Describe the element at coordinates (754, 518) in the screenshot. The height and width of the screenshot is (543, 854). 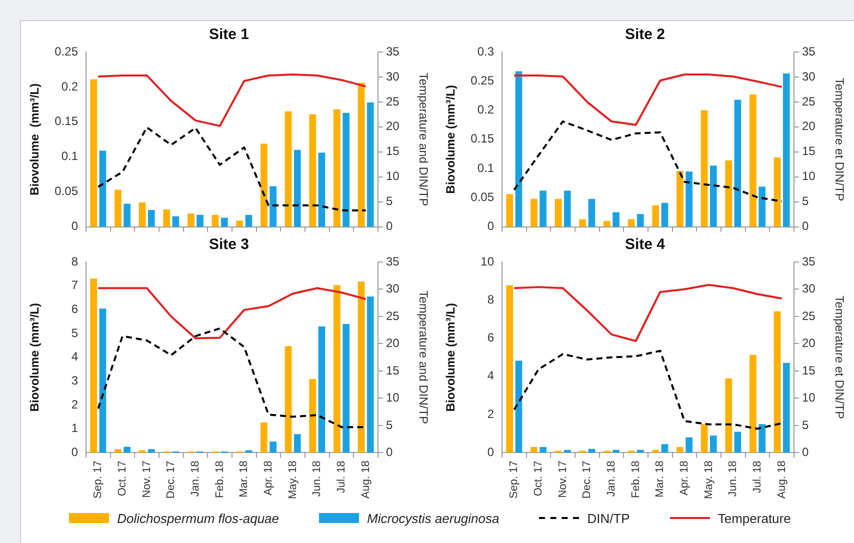
I see `legend-label: Temperature` at that location.